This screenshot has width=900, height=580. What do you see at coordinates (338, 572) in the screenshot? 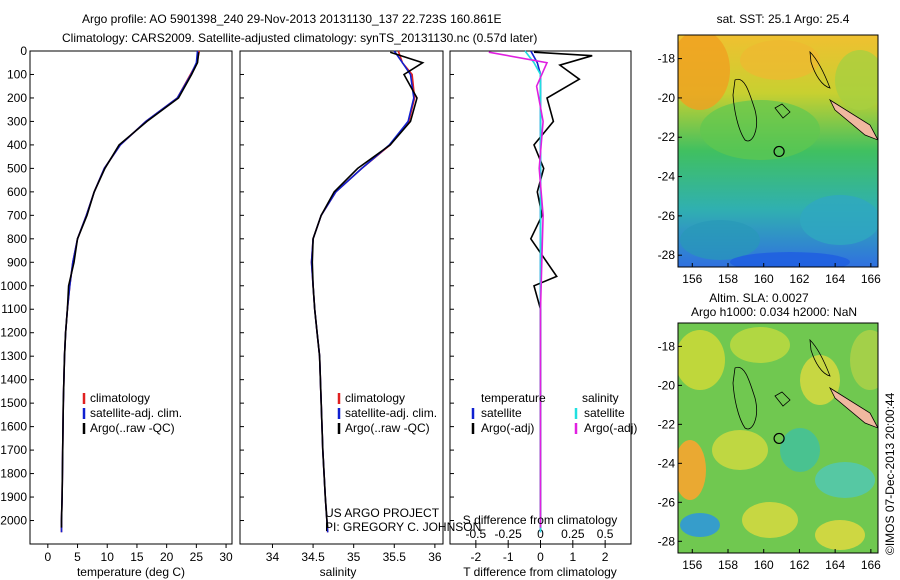
I see `salinity-x-label: salinity` at bounding box center [338, 572].